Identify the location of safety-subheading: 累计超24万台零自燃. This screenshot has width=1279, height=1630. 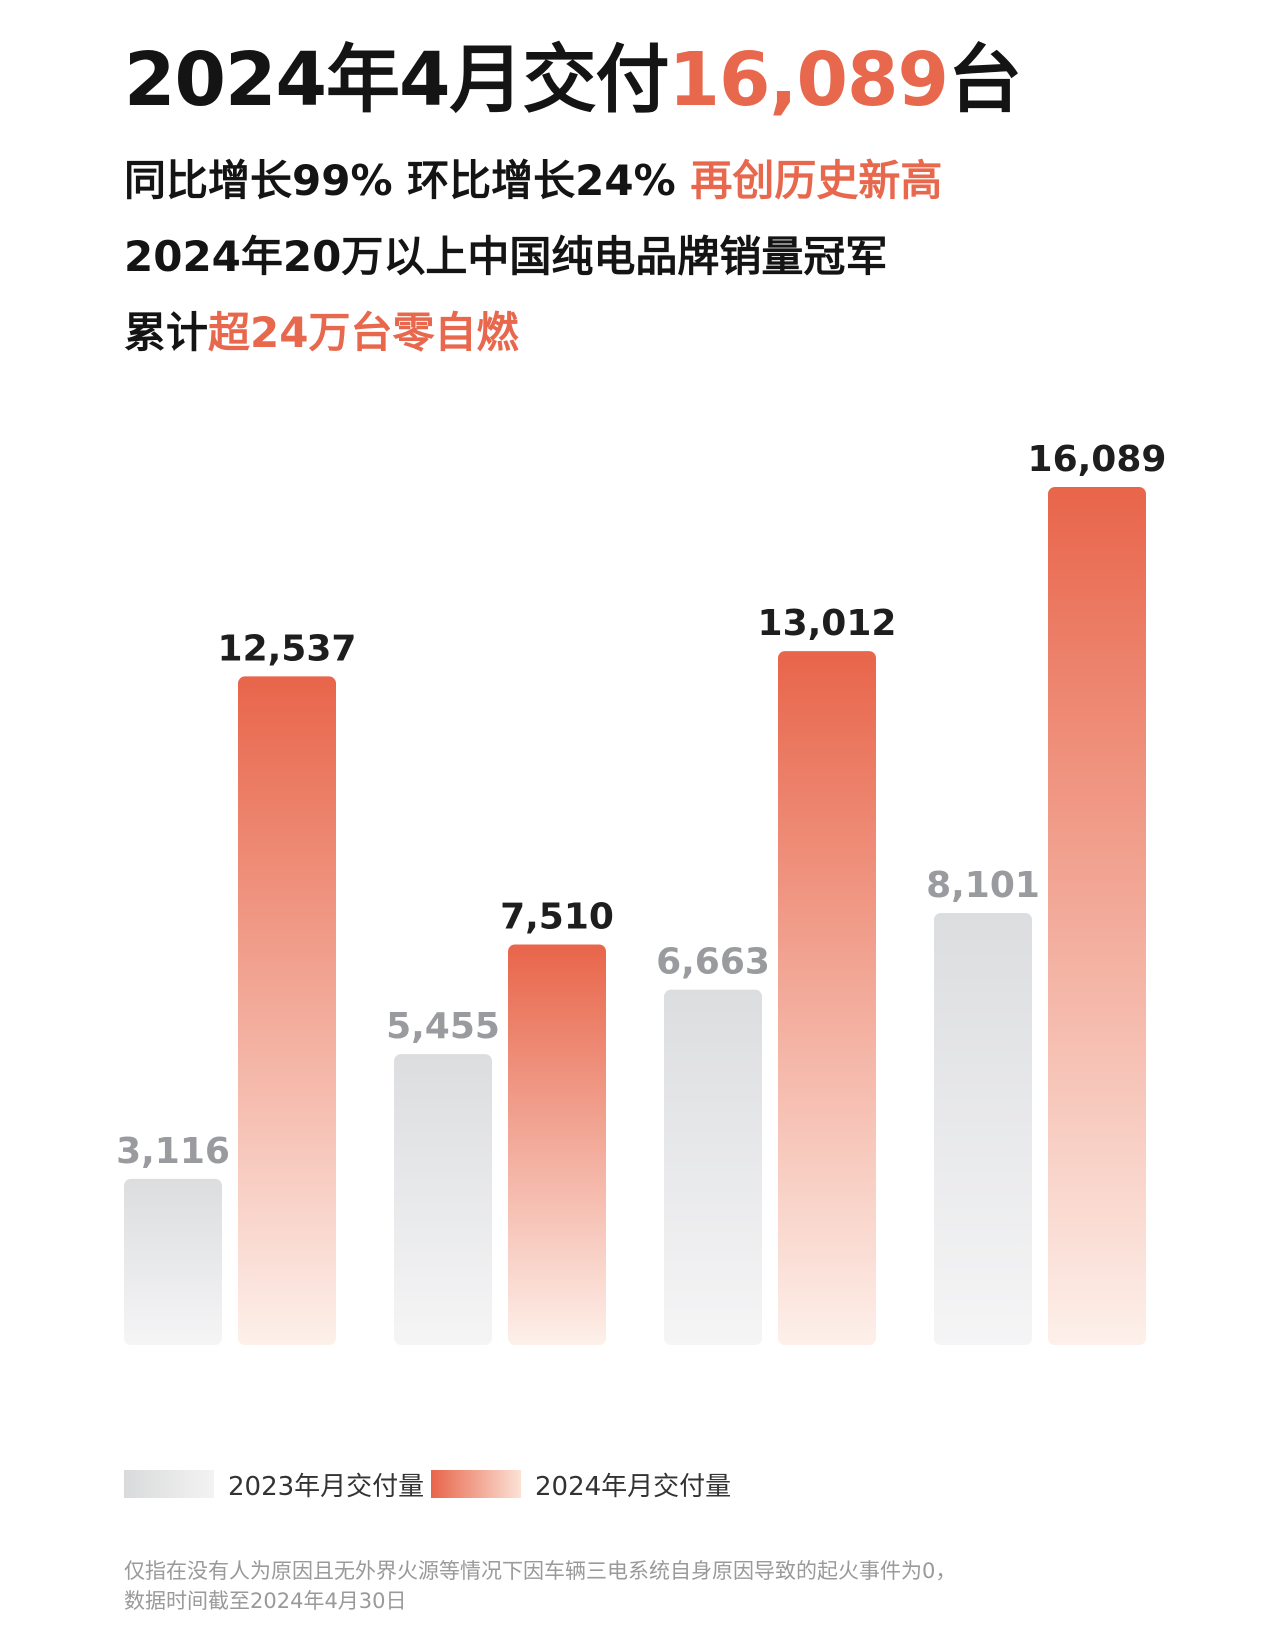
(321, 333).